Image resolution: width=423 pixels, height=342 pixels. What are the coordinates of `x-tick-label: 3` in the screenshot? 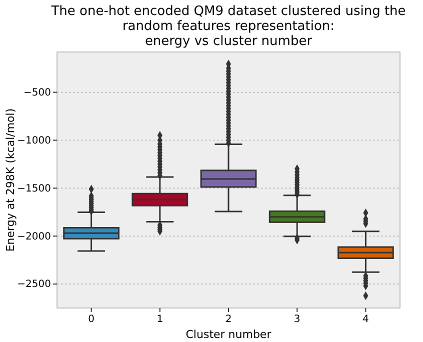 It's located at (297, 319).